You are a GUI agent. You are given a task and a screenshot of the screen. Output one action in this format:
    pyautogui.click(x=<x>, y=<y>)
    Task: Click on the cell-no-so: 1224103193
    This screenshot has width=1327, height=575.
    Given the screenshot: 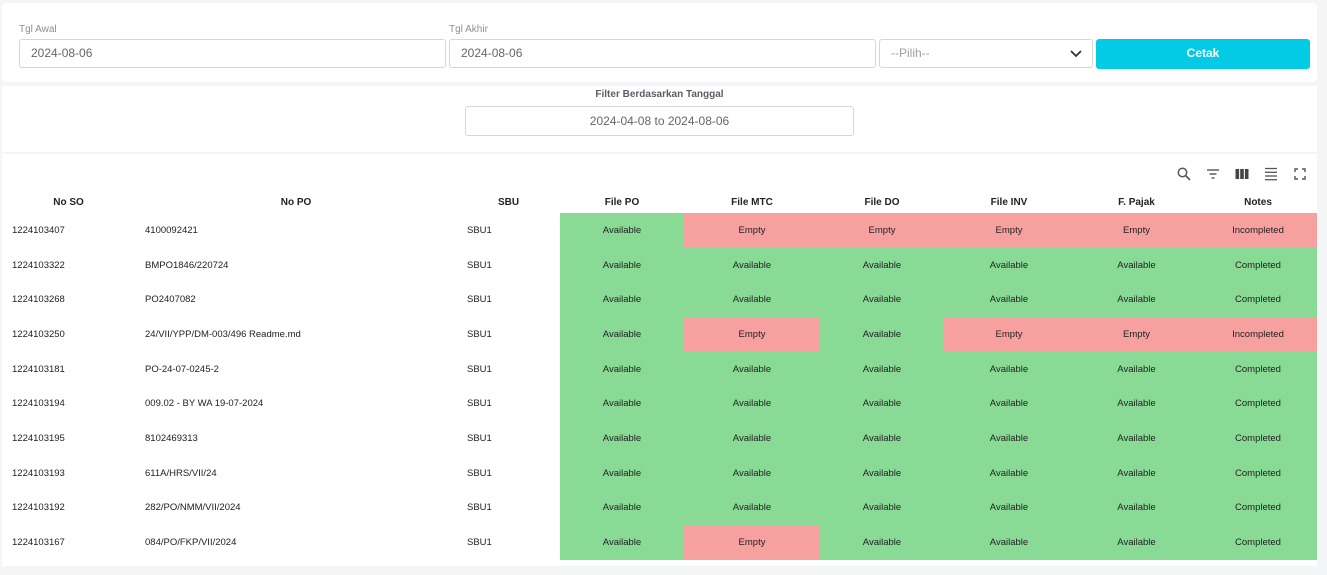 What is the action you would take?
    pyautogui.click(x=38, y=473)
    